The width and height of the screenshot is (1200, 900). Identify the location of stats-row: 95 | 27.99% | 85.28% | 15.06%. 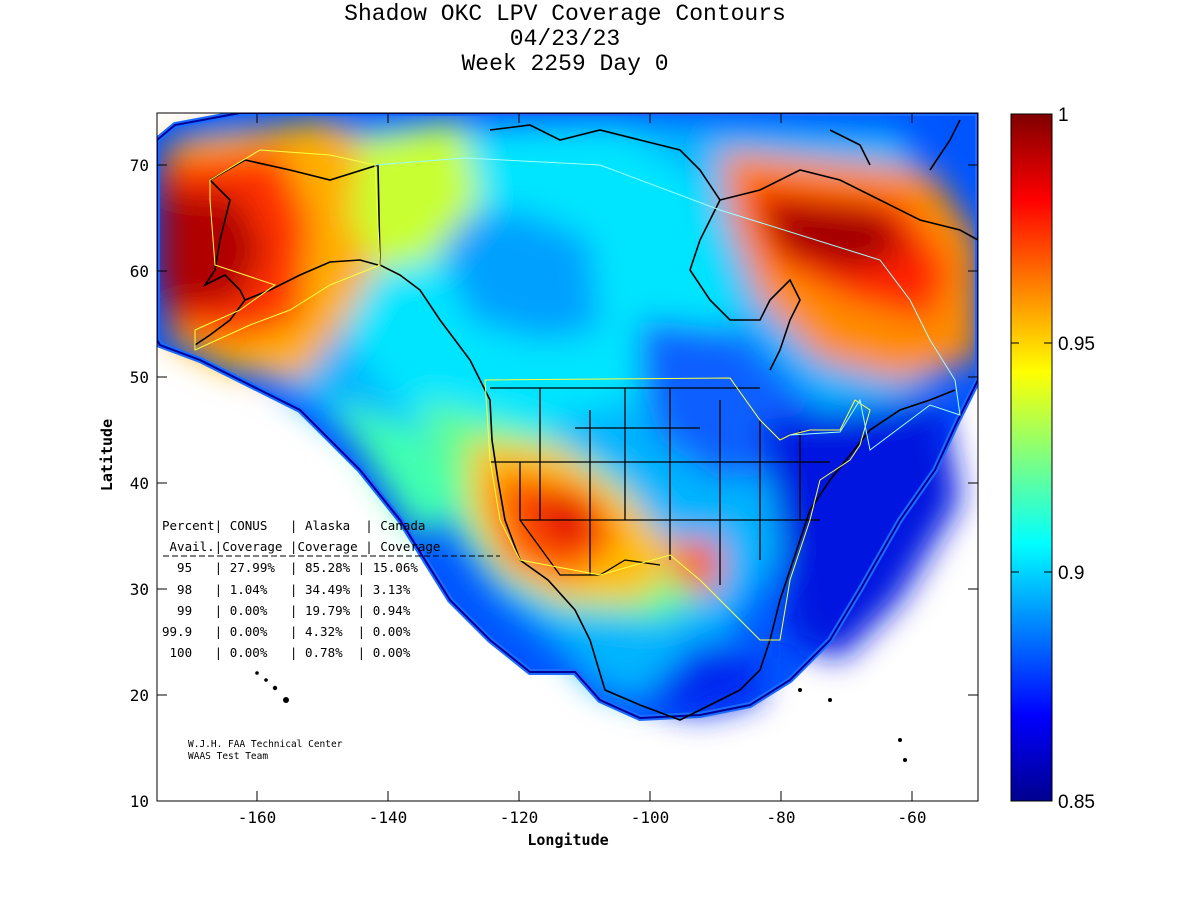
(290, 567).